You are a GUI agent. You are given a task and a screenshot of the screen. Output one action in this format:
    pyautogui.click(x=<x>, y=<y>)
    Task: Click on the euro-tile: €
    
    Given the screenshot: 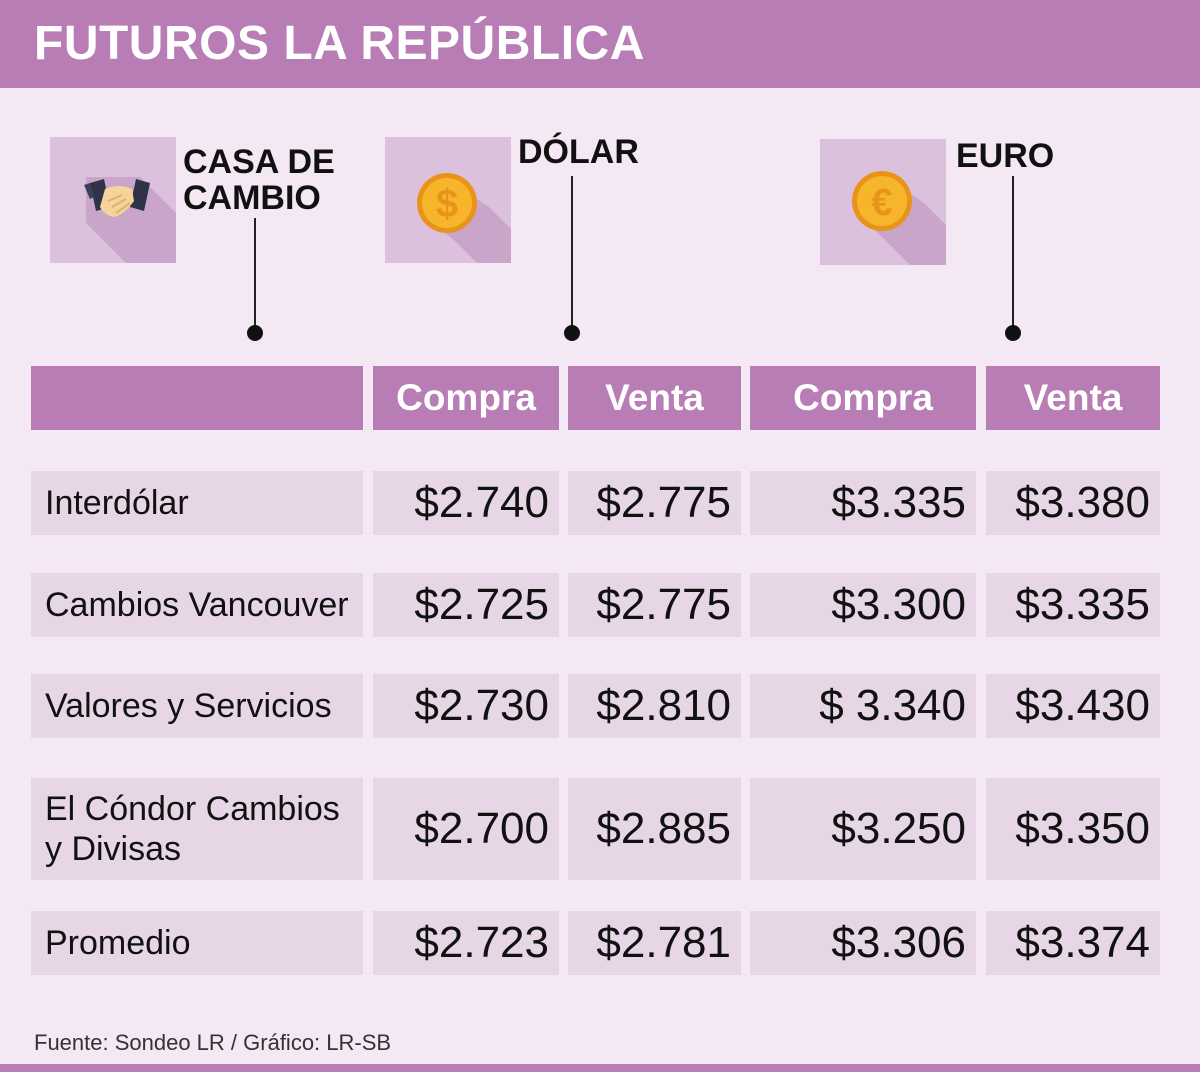 What is the action you would take?
    pyautogui.click(x=883, y=202)
    